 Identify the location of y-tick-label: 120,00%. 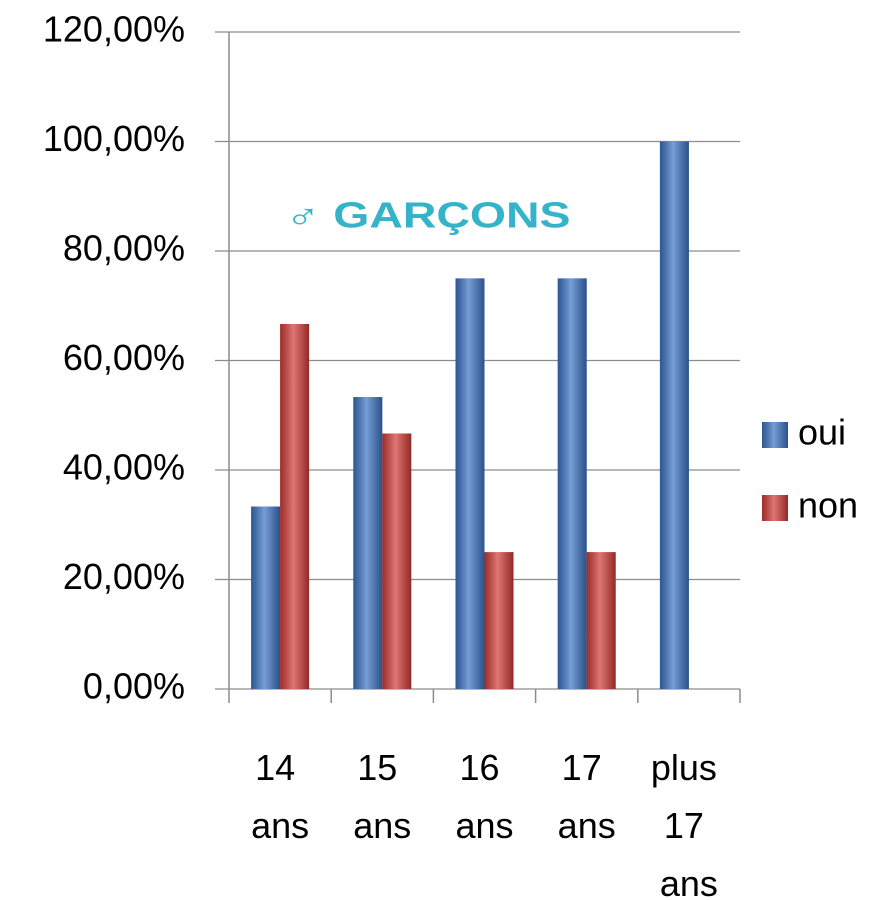
(114, 29).